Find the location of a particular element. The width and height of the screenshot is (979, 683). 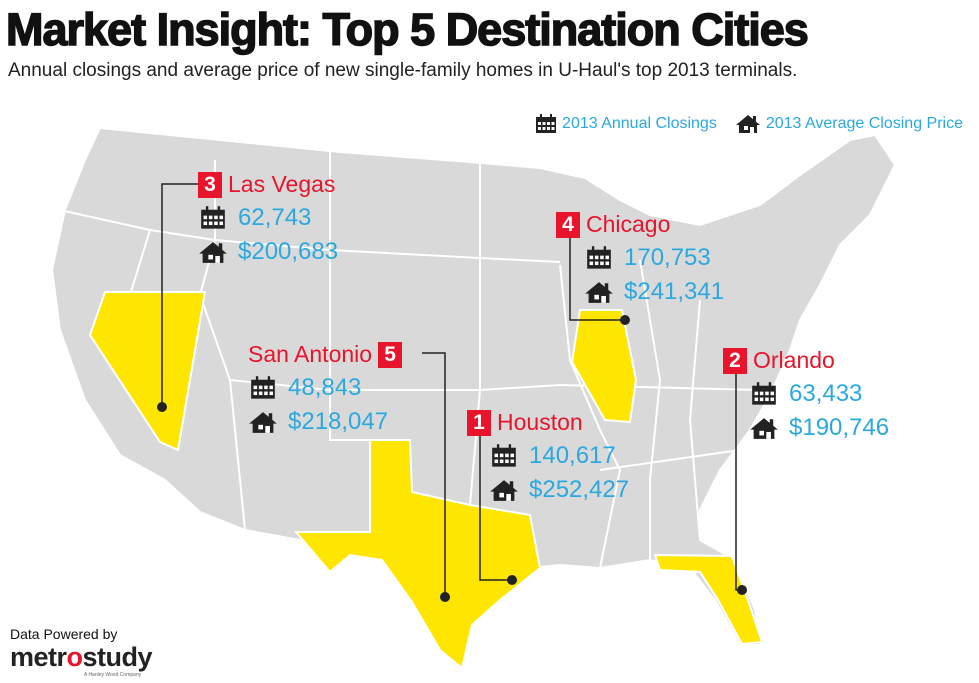

annual-closings: 48,843 is located at coordinates (325, 387).